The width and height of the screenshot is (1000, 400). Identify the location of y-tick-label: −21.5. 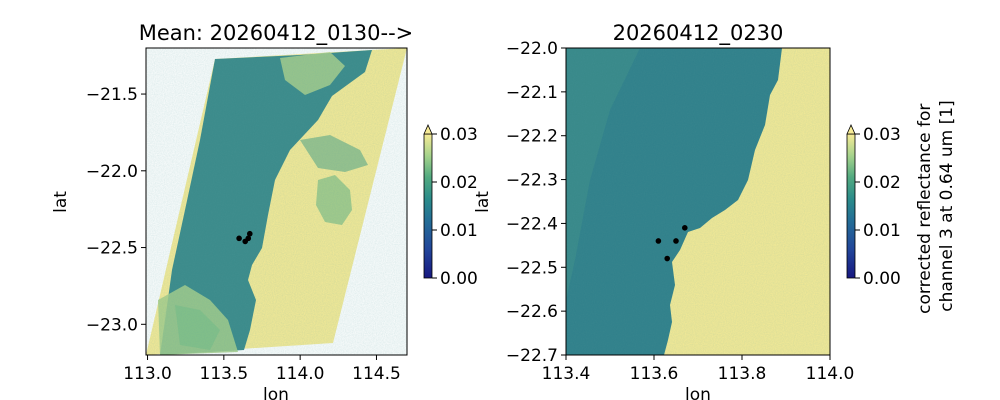
(112, 95).